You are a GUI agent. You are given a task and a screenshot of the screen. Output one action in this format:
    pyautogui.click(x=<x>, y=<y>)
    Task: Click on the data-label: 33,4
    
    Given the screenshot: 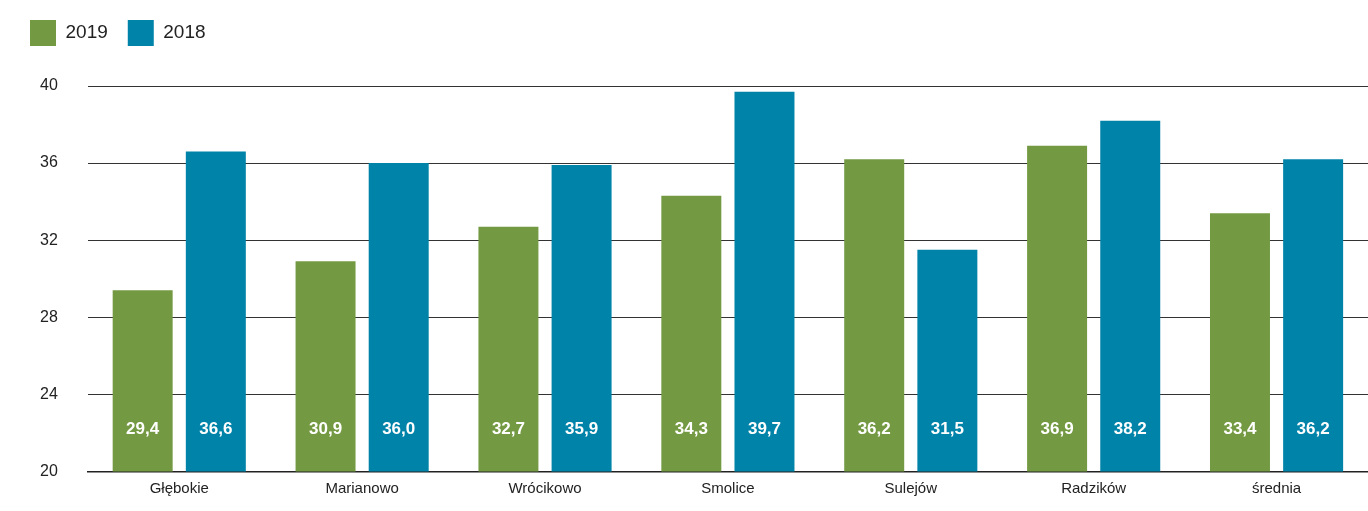 What is the action you would take?
    pyautogui.click(x=1240, y=429)
    